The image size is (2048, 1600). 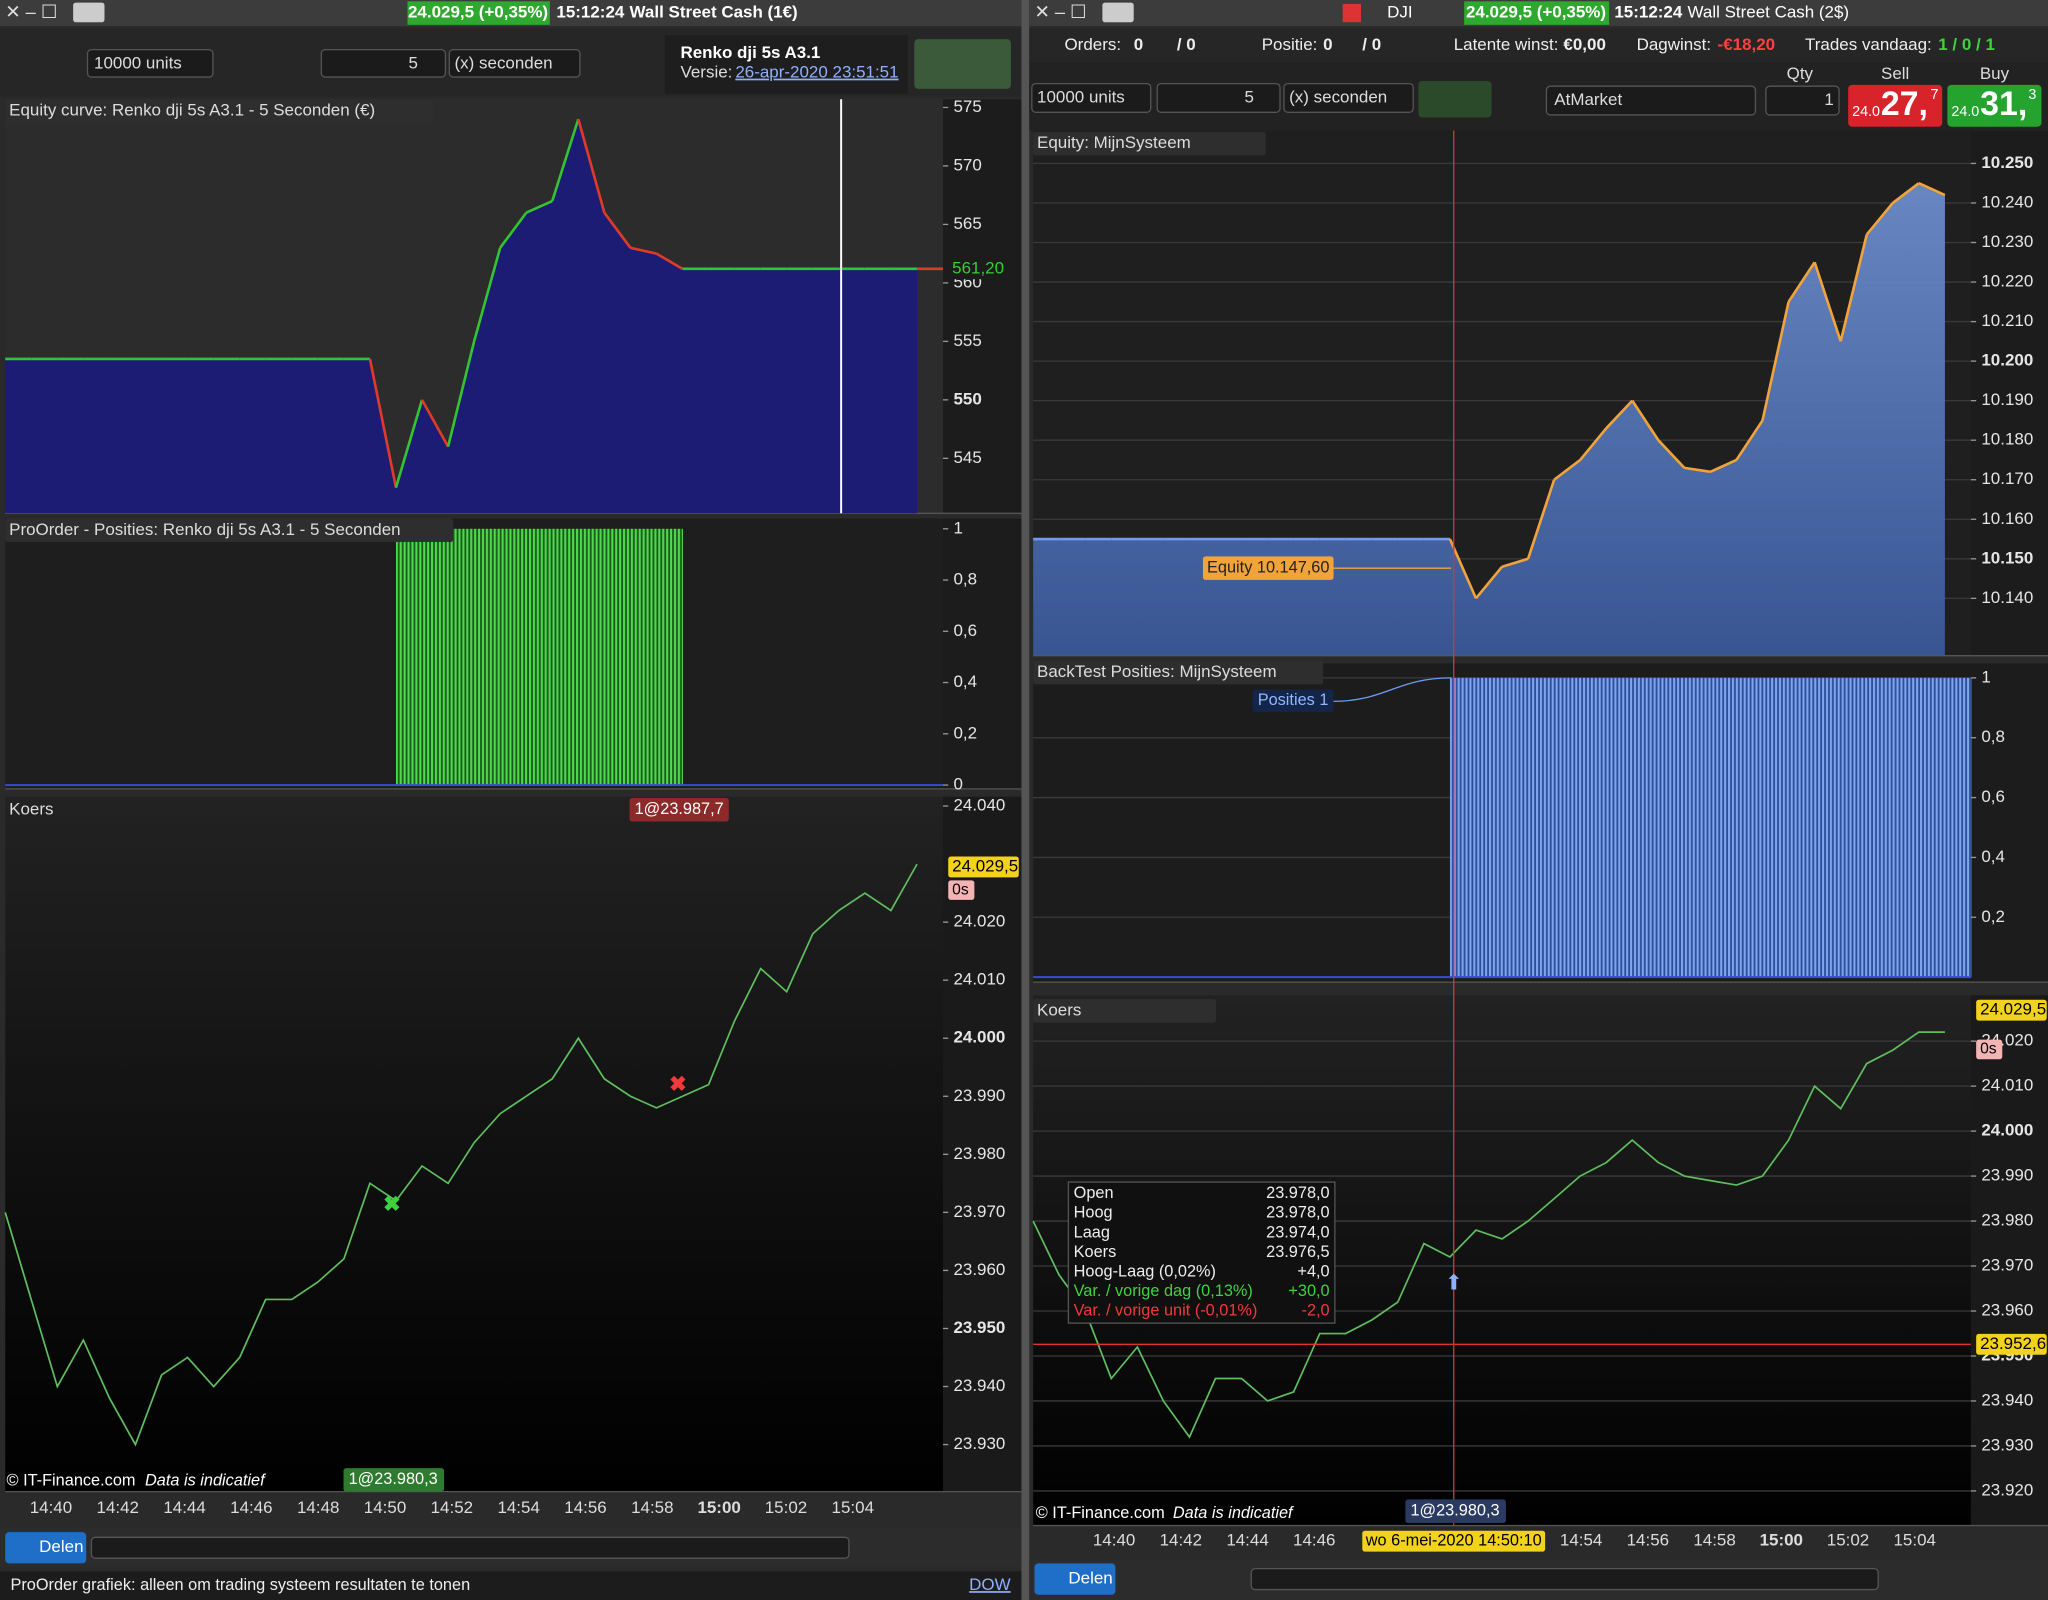 What do you see at coordinates (965, 630) in the screenshot?
I see `y-tick-label: 0,6` at bounding box center [965, 630].